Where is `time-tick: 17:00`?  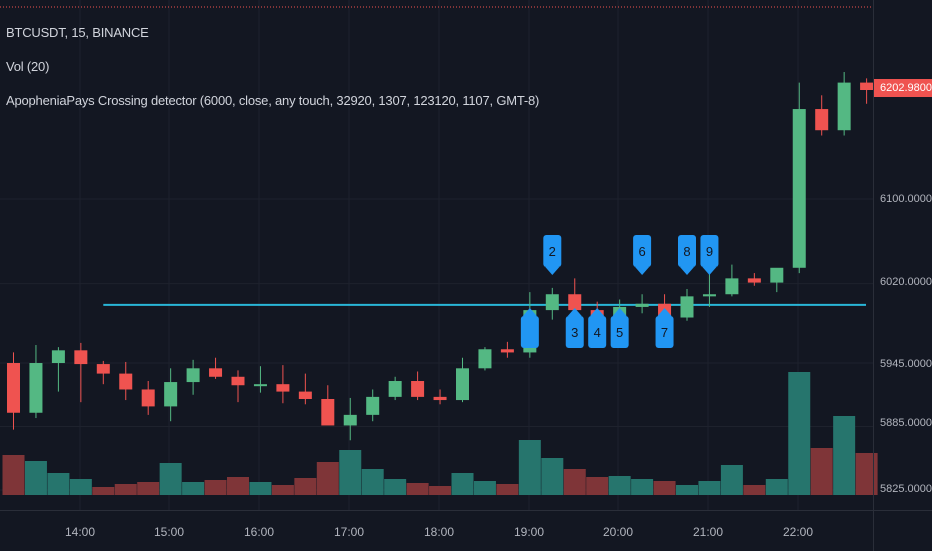 time-tick: 17:00 is located at coordinates (349, 532).